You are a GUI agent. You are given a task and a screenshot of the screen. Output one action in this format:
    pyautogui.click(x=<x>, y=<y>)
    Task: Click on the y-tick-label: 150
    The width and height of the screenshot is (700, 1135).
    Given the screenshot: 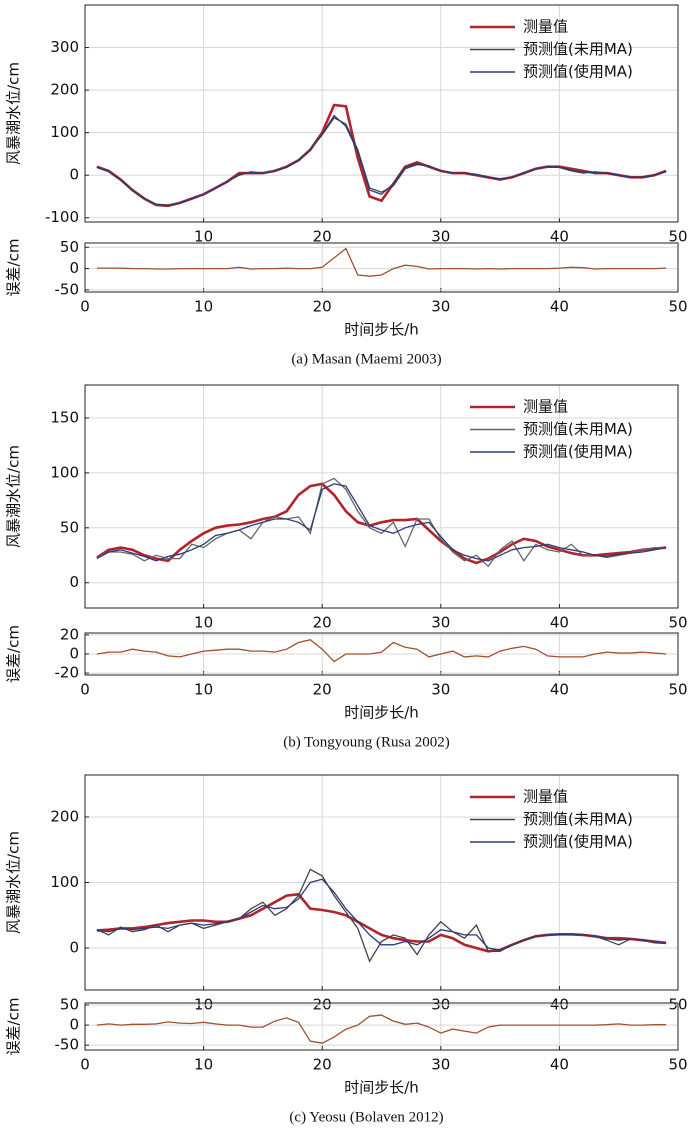 What is the action you would take?
    pyautogui.click(x=64, y=417)
    